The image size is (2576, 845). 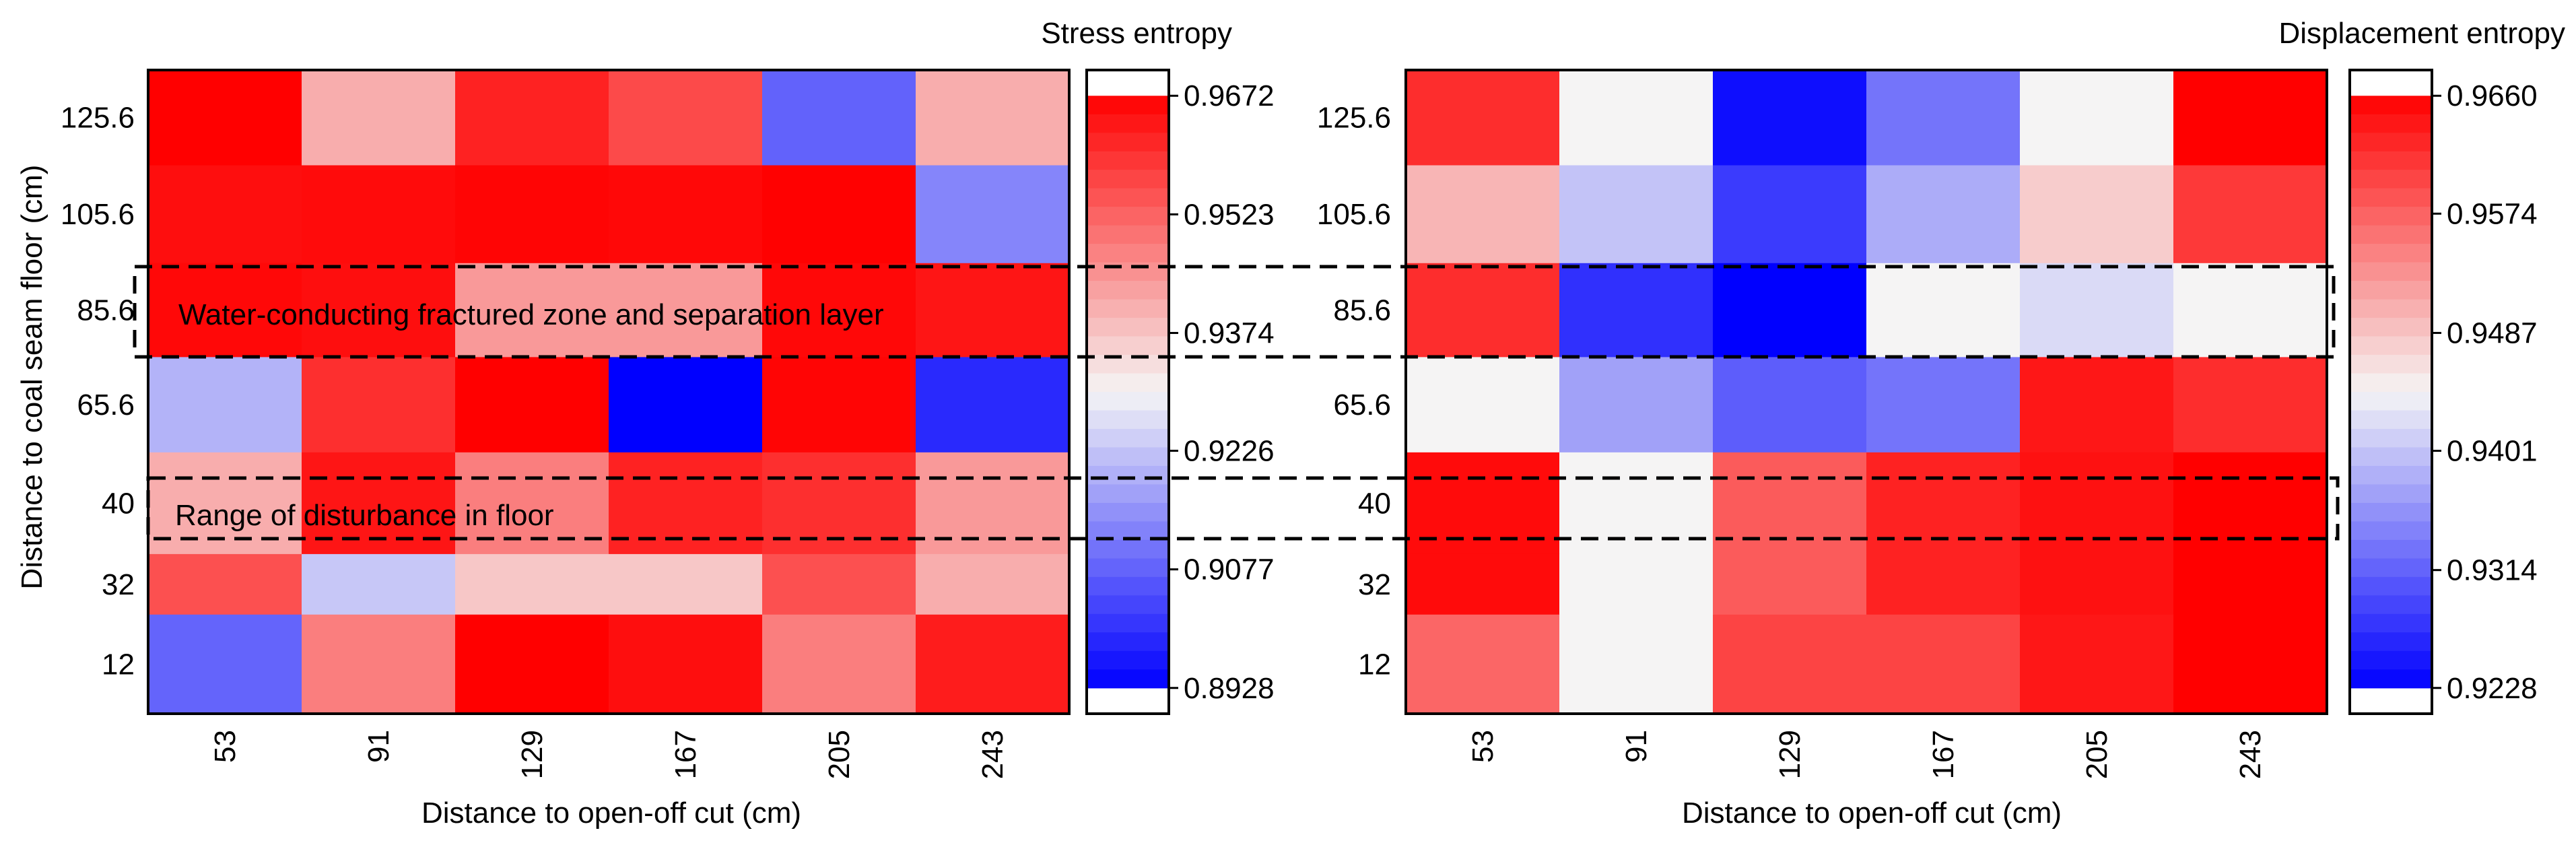 What do you see at coordinates (106, 310) in the screenshot?
I see `y-tick-label: 85.6` at bounding box center [106, 310].